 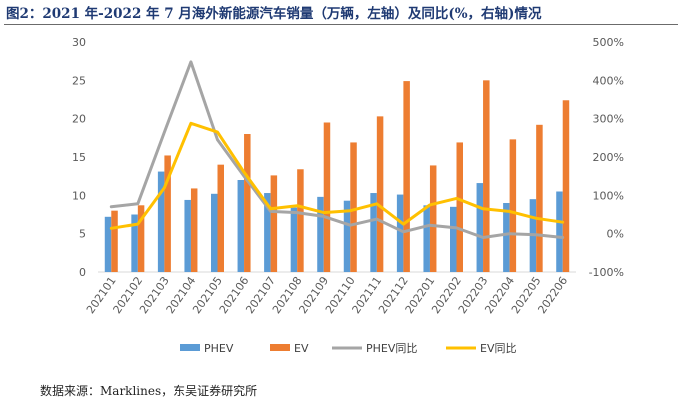 I want to click on right-axis-ticks: -100% 0% 100% 200% 300% 400% 500%, so click(x=606, y=157).